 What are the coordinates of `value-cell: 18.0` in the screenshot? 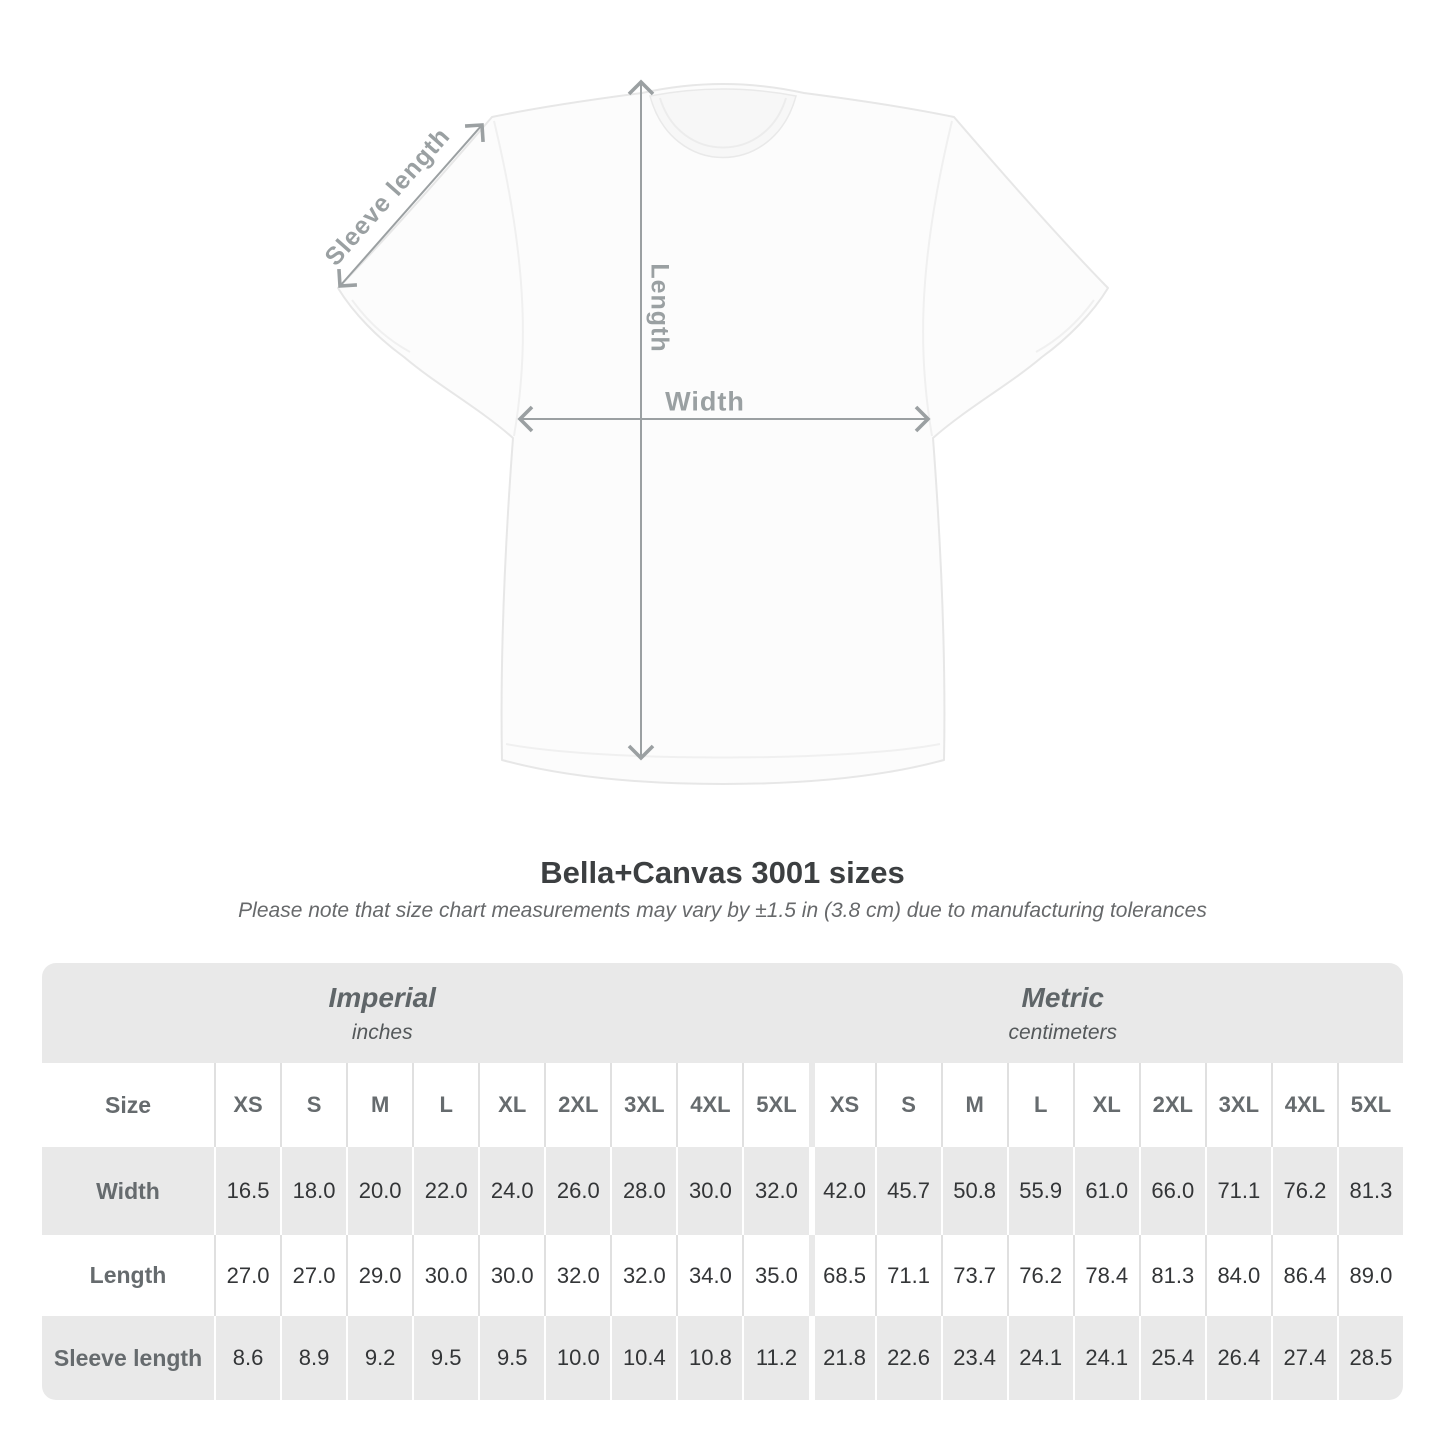 It's located at (313, 1191).